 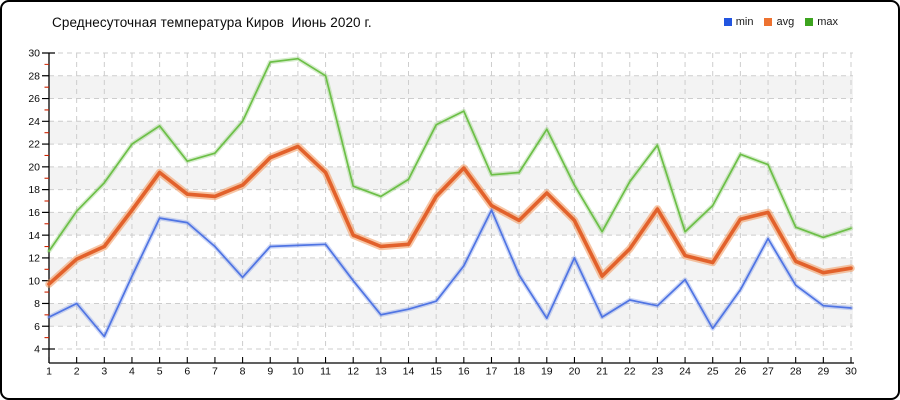 I want to click on svg-text: 5, so click(x=160, y=372).